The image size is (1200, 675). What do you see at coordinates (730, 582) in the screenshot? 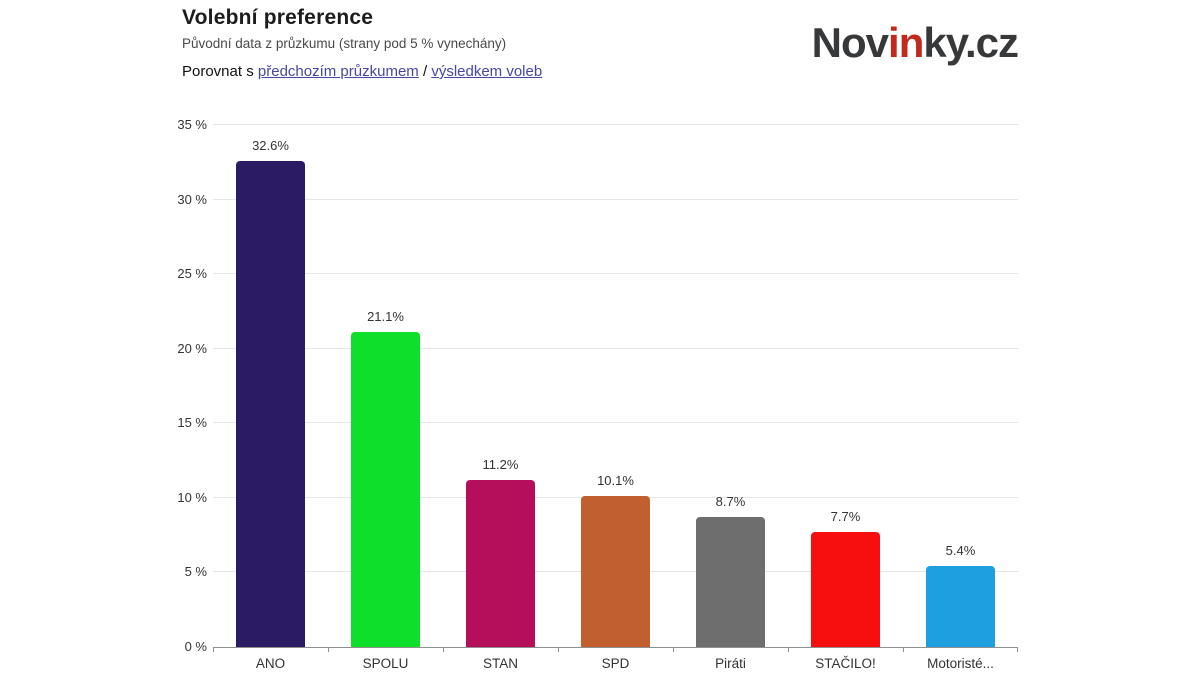
I see `bar-Piráti` at bounding box center [730, 582].